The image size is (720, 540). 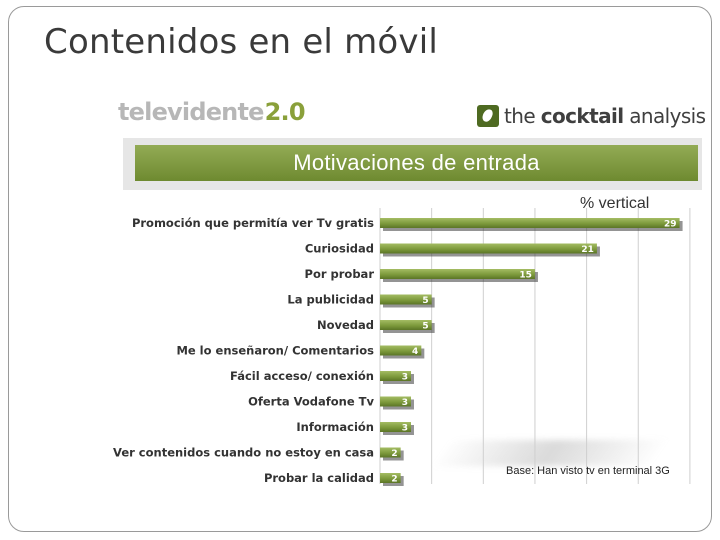 I want to click on televidente-logo-brand: televidente, so click(x=191, y=112).